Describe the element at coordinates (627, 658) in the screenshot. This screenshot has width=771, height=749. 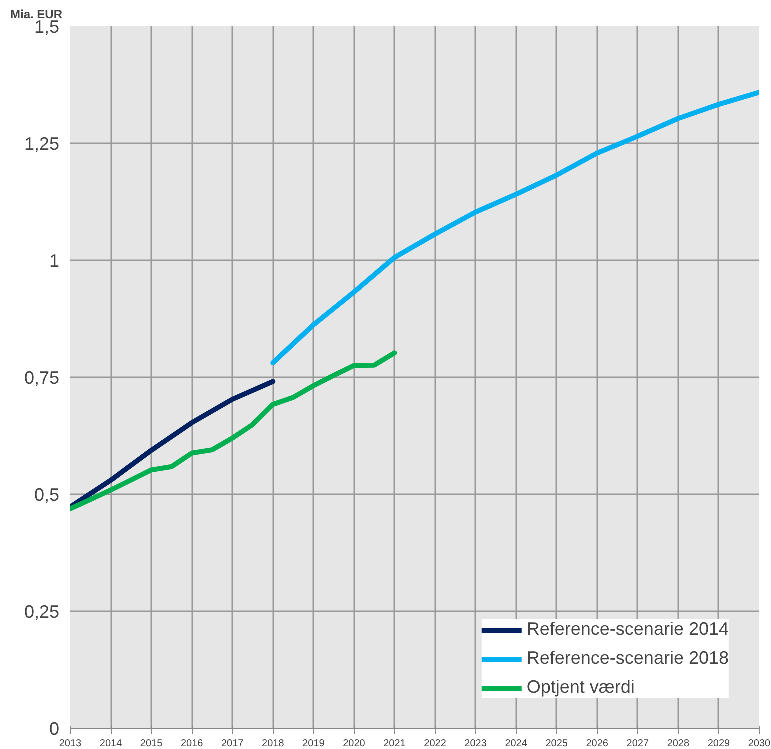
I see `legend-label: Reference-scenarie 2018` at that location.